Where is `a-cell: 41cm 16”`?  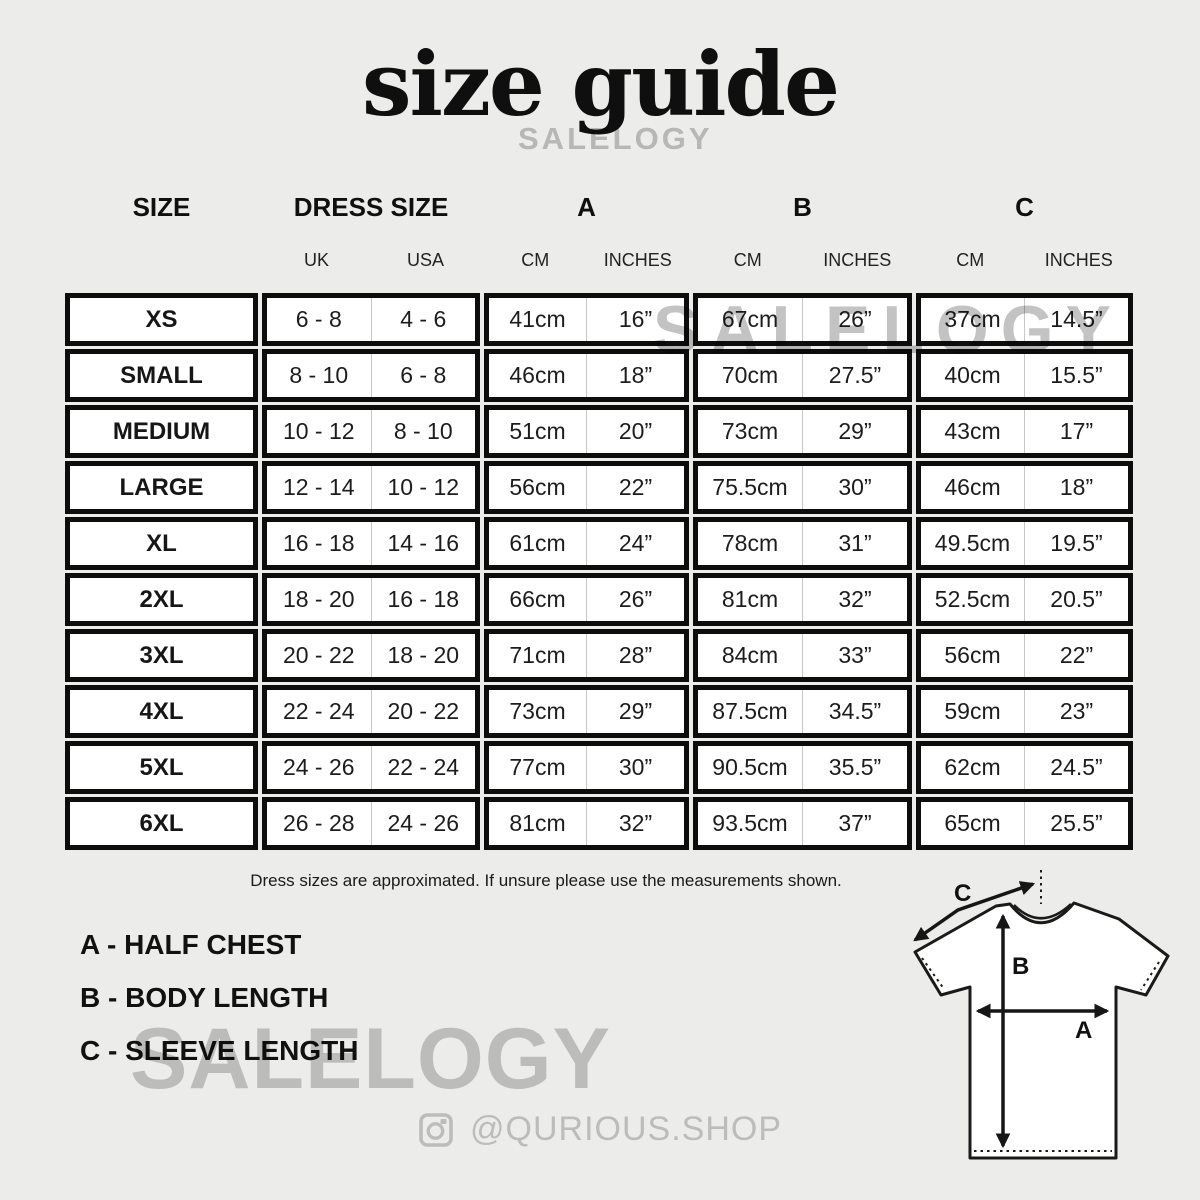
a-cell: 41cm 16” is located at coordinates (586, 319).